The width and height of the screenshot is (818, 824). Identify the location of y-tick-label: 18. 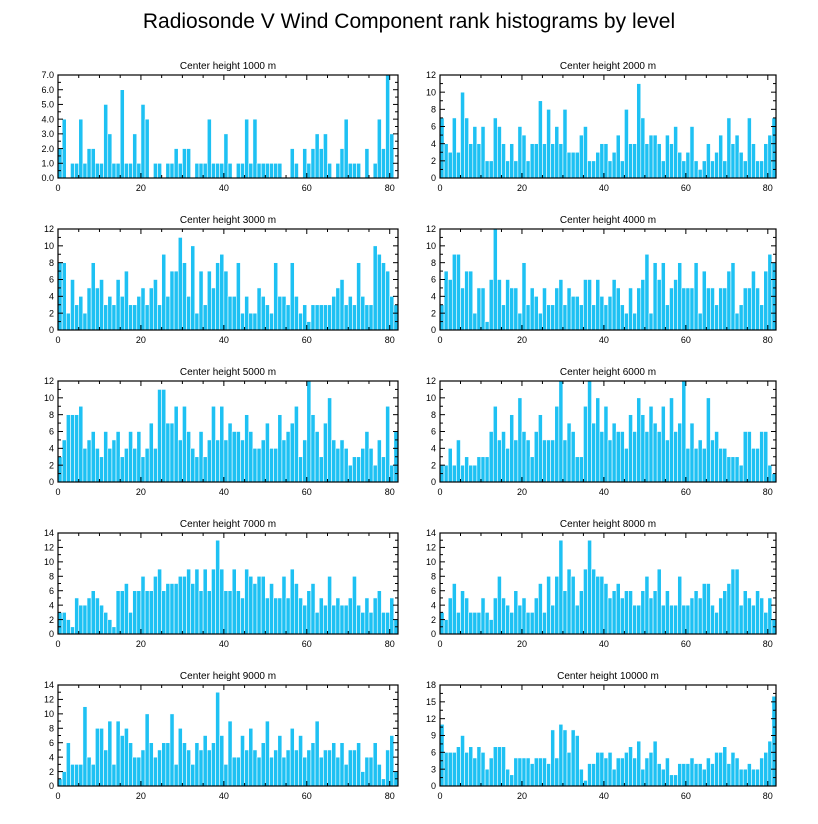
(431, 685).